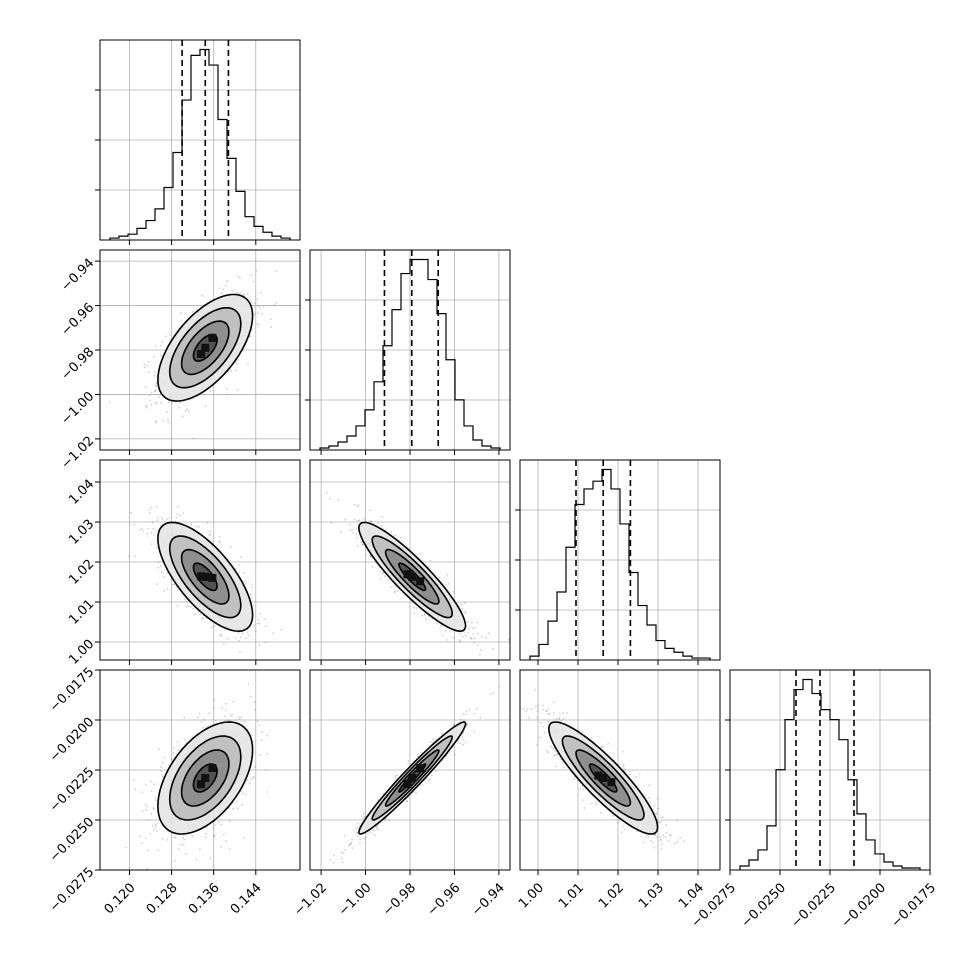 This screenshot has width=970, height=970. What do you see at coordinates (72, 690) in the screenshot?
I see `y-tick-label: −0.0175` at bounding box center [72, 690].